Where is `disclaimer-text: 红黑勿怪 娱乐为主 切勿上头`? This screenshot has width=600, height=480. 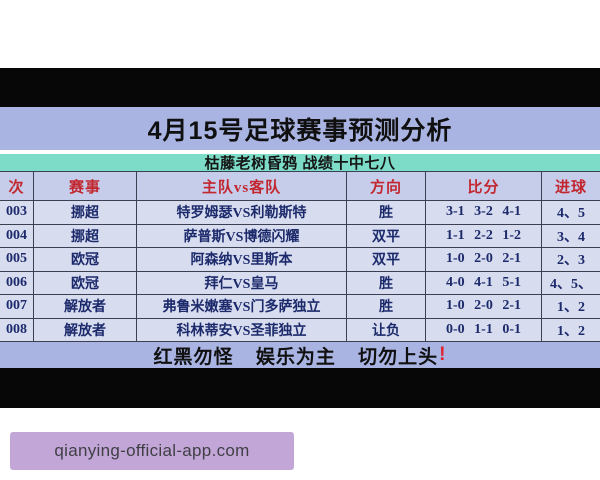
disclaimer-text: 红黑勿怪 娱乐为主 切勿上头 is located at coordinates (296, 357).